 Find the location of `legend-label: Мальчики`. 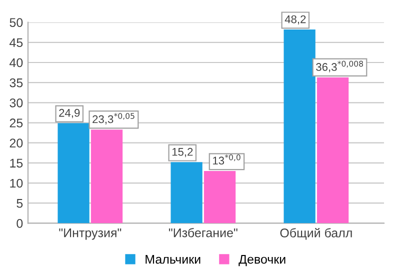

legend-label: Мальчики is located at coordinates (173, 259).